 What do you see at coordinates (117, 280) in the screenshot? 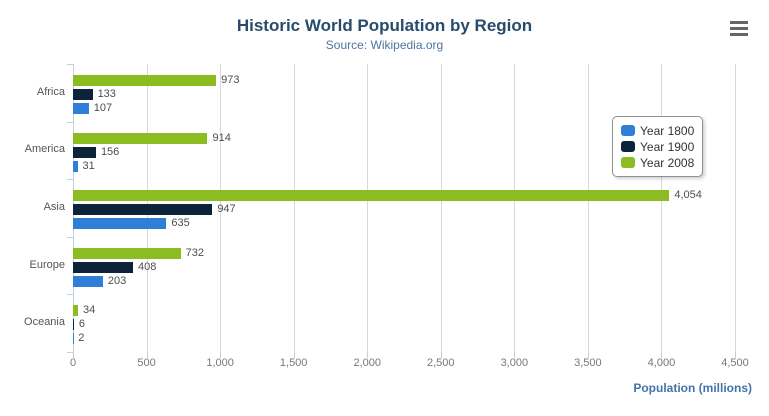
I see `bar-value-label: 203` at bounding box center [117, 280].